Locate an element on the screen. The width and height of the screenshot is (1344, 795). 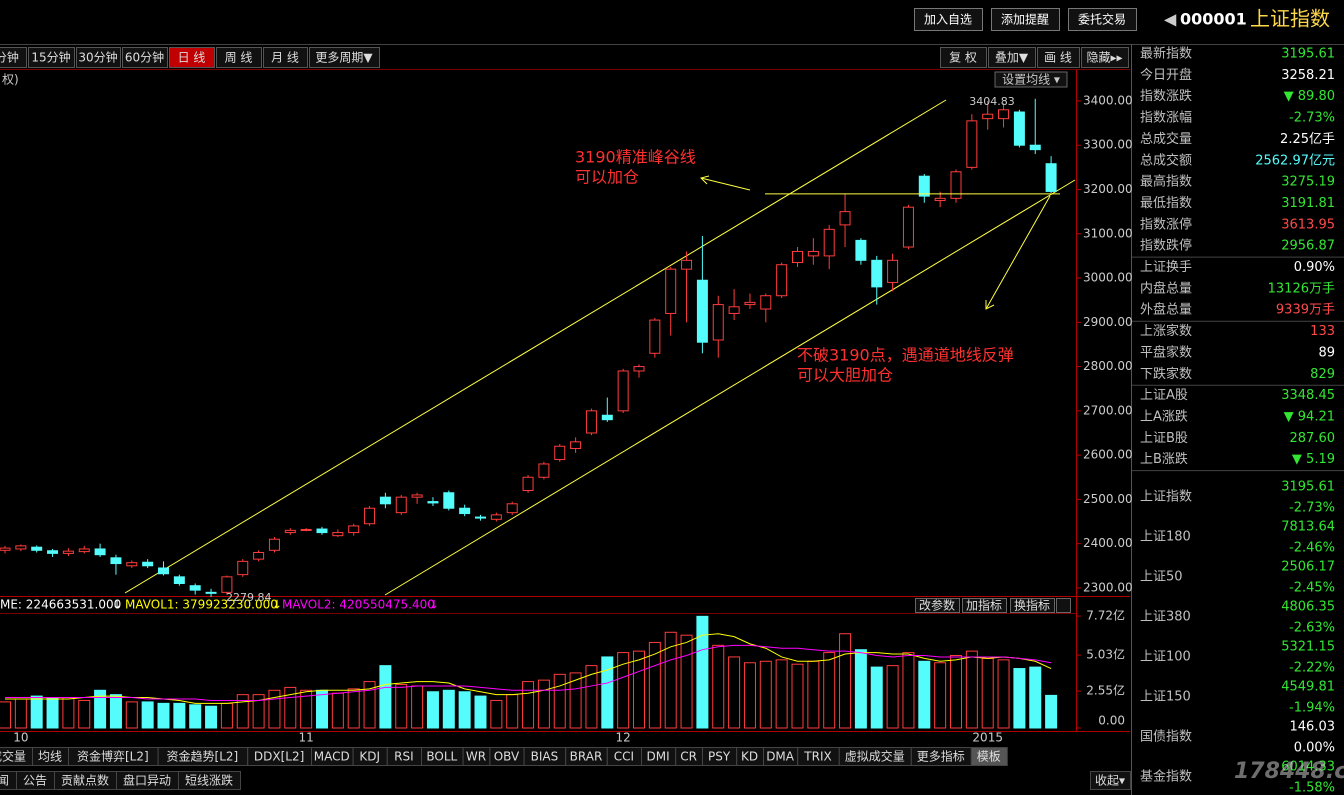
period-tab-label: 月 线 is located at coordinates (285, 58).